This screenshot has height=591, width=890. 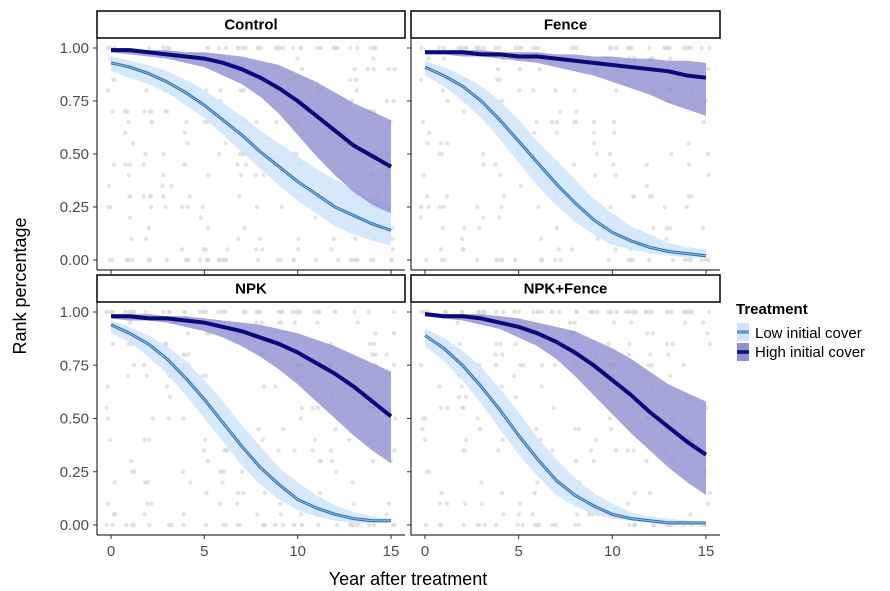 What do you see at coordinates (74, 312) in the screenshot?
I see `y-tick-label: 1.00` at bounding box center [74, 312].